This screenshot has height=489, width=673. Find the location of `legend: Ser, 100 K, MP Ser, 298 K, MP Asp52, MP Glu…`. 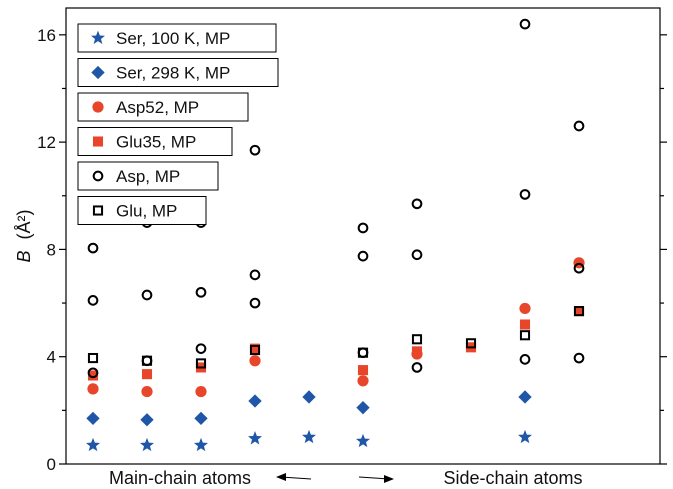

legend: Ser, 100 K, MP Ser, 298 K, MP Asp52, MP Glu… is located at coordinates (178, 124).